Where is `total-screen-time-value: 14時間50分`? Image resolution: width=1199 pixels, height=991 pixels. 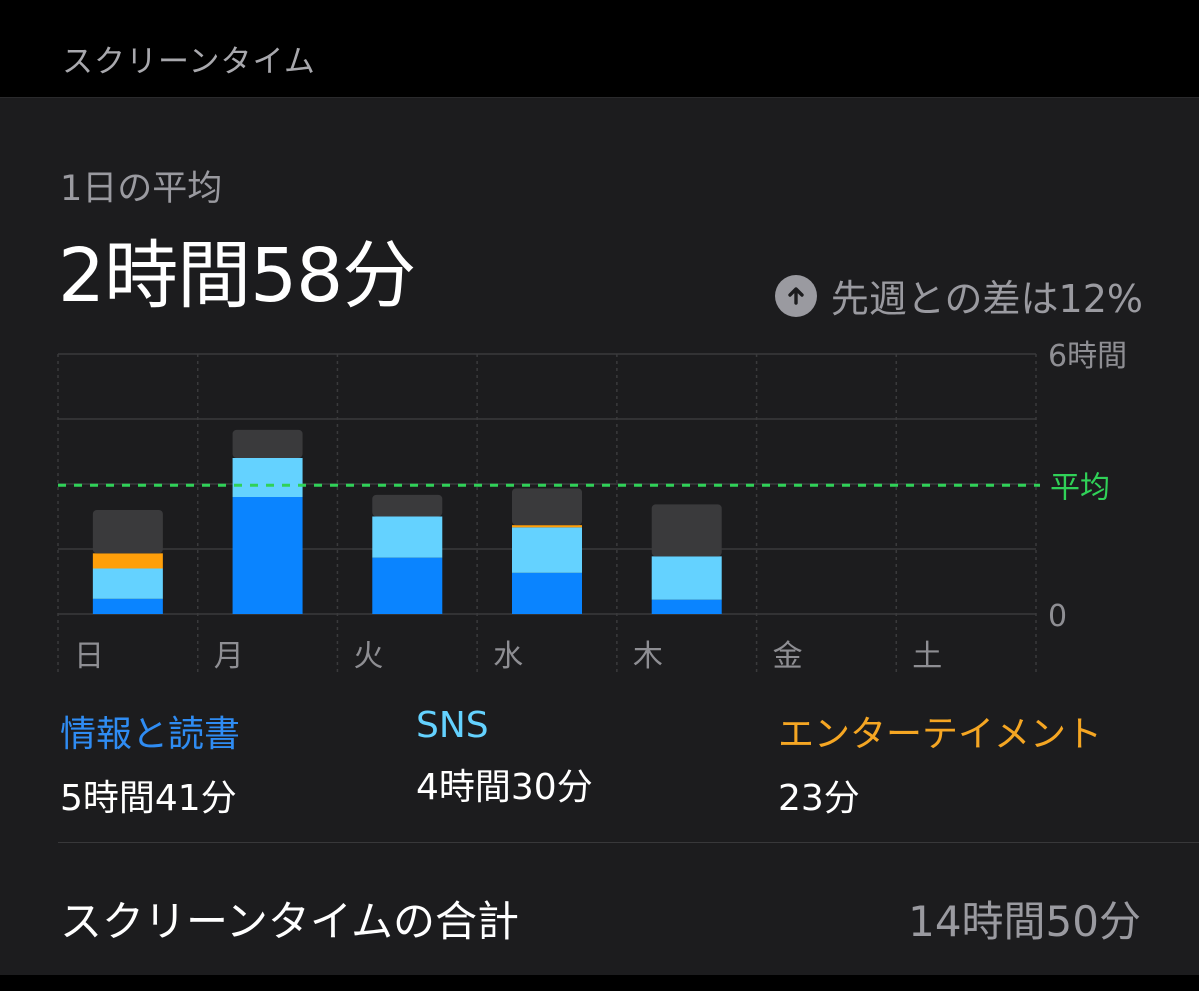
total-screen-time-value: 14時間50分 is located at coordinates (1024, 921).